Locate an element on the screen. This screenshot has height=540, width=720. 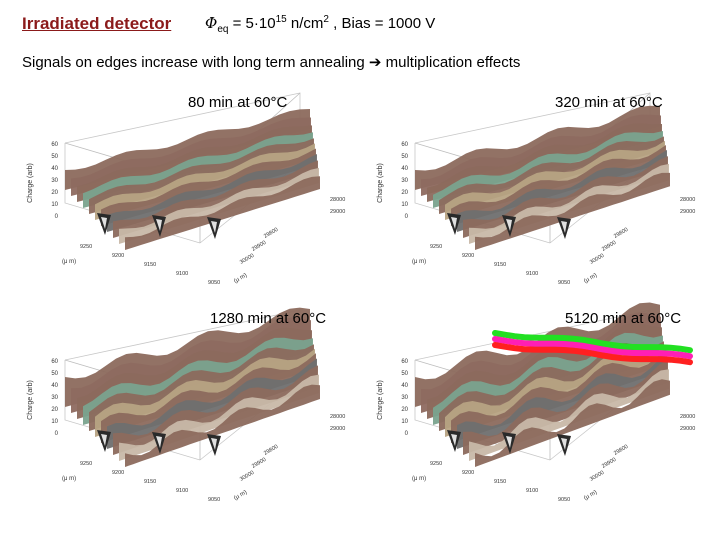
panel-label-80min: 80 min at 60°C is located at coordinates (238, 102).